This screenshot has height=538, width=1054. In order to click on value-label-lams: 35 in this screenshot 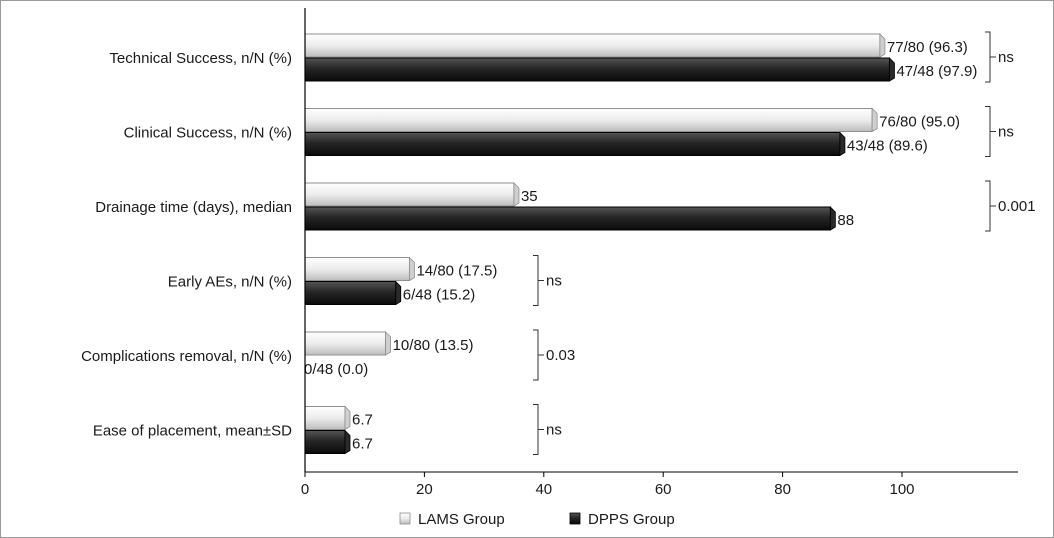, I will do `click(529, 196)`.